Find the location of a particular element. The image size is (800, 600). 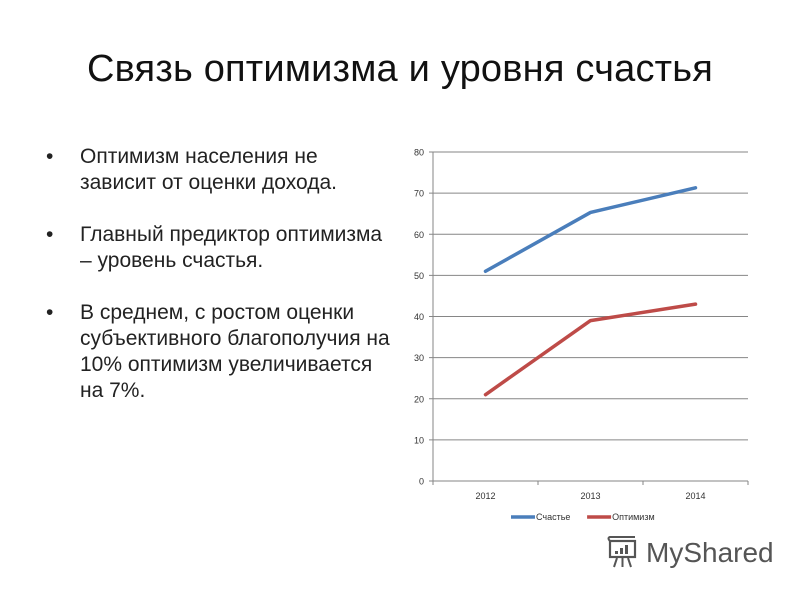

legend-label: Оптимизм is located at coordinates (633, 517).